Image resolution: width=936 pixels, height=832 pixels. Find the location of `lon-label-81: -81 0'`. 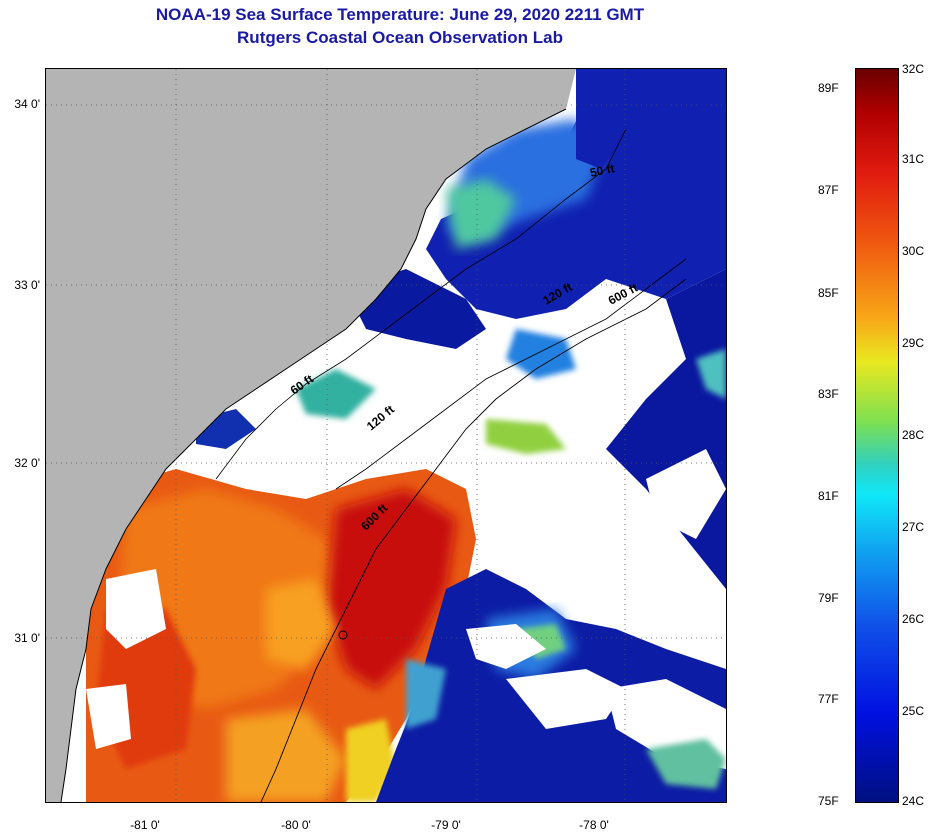

lon-label-81: -81 0' is located at coordinates (145, 825).